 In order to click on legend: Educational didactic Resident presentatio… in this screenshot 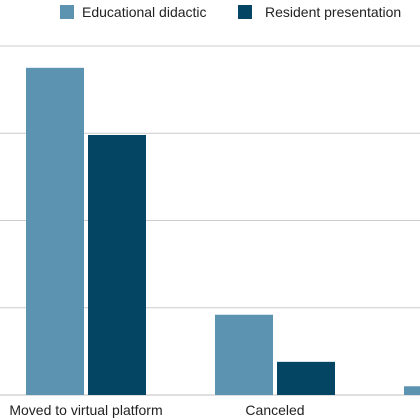, I will do `click(230, 12)`.